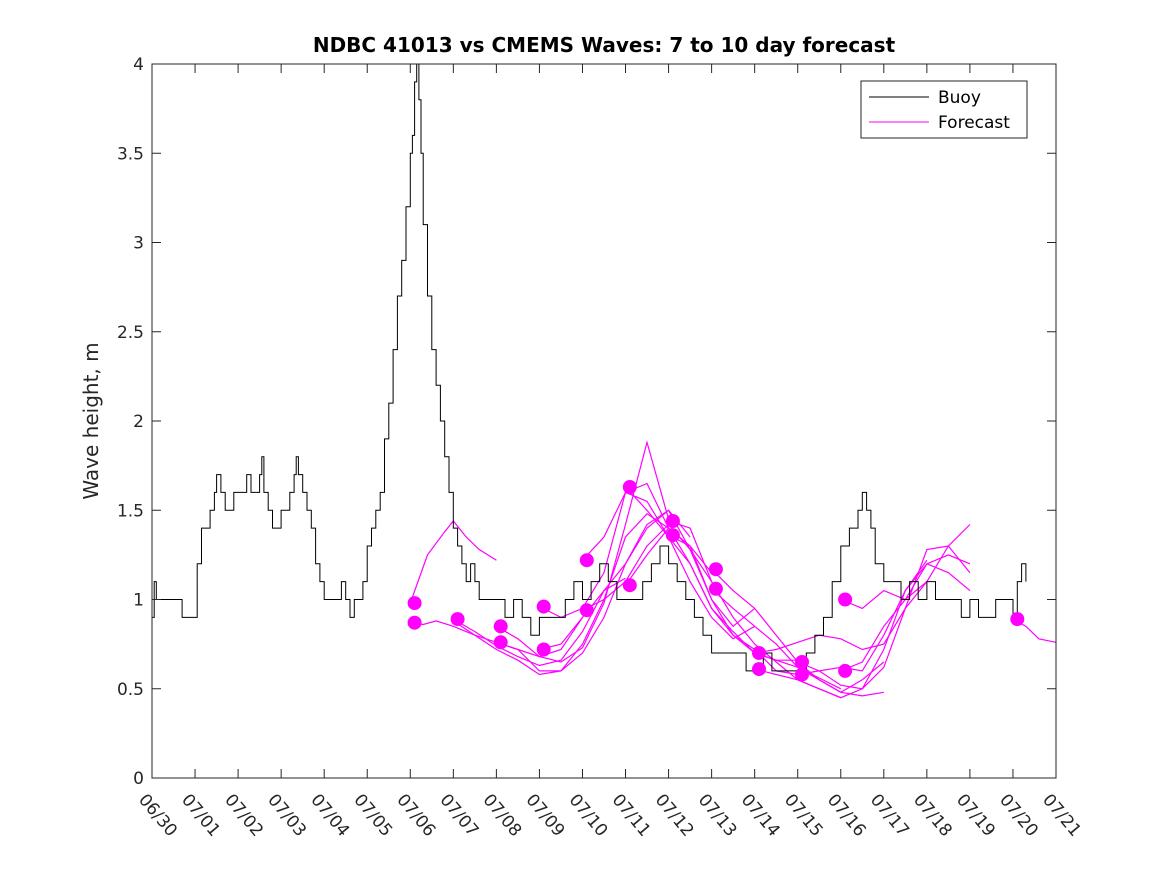 This screenshot has width=1167, height=875. What do you see at coordinates (1061, 815) in the screenshot?
I see `x-tick-label: 07/21` at bounding box center [1061, 815].